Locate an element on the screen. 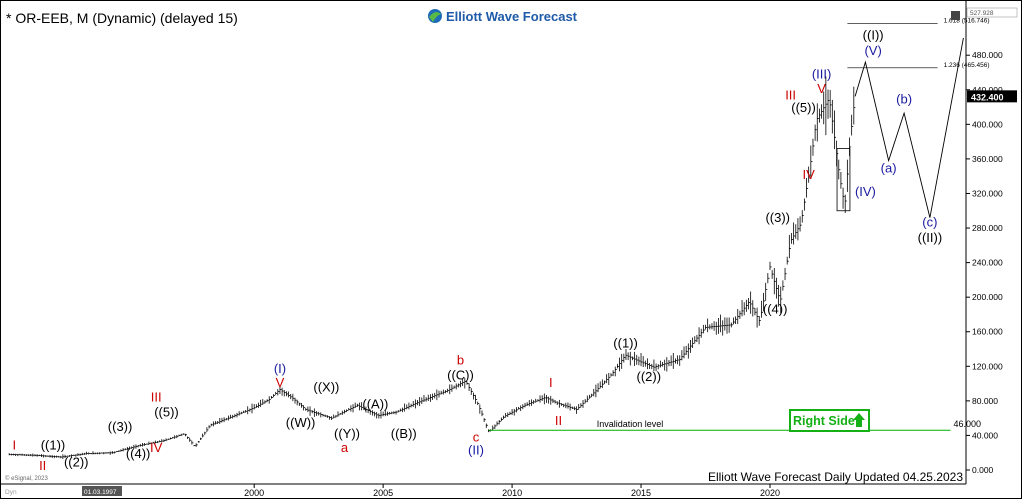 The image size is (1024, 501). x-tick-label: 2015 is located at coordinates (641, 493).